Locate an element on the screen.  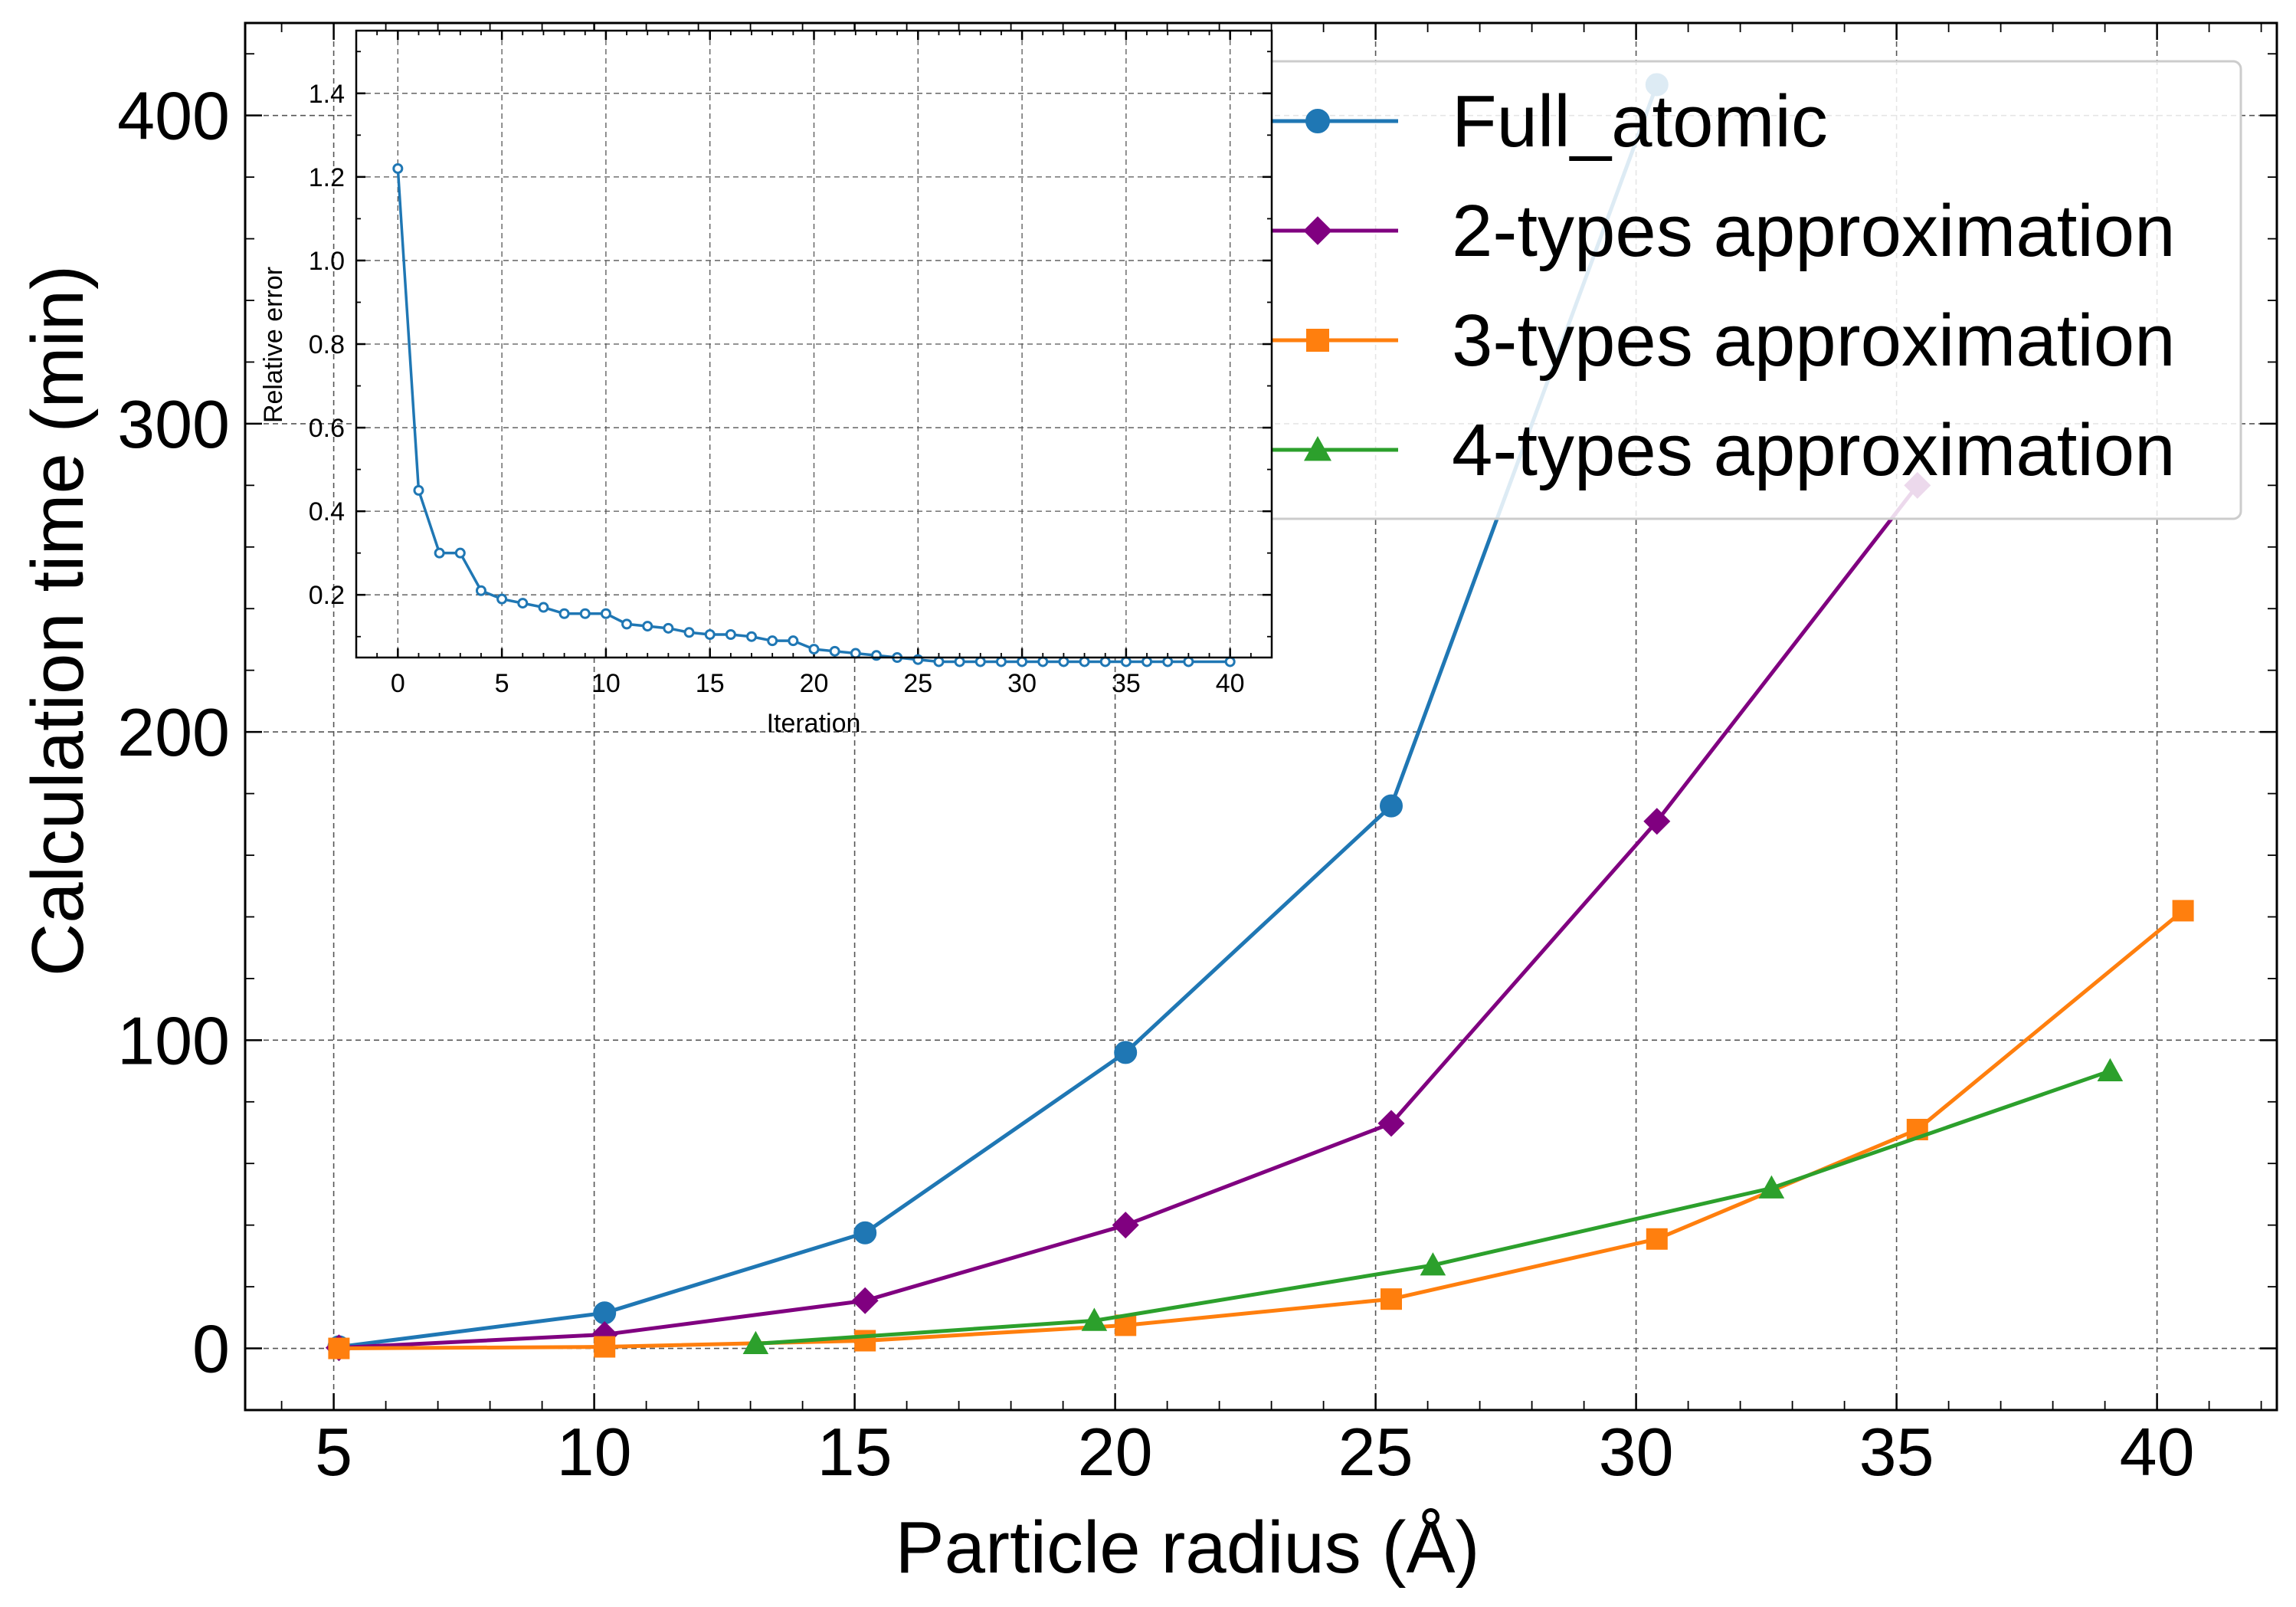
inset-x-tick-label: 5 is located at coordinates (502, 684).